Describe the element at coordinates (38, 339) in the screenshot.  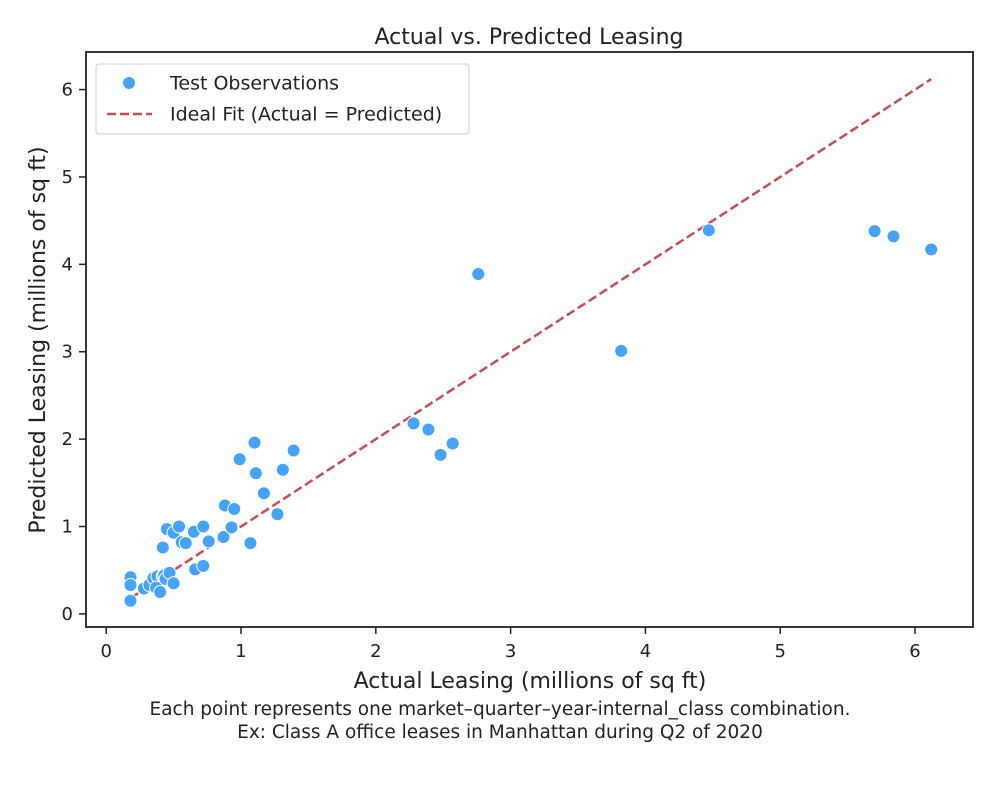
I see `y-axis-label: Predicted Leasing (millions of sq ft)` at that location.